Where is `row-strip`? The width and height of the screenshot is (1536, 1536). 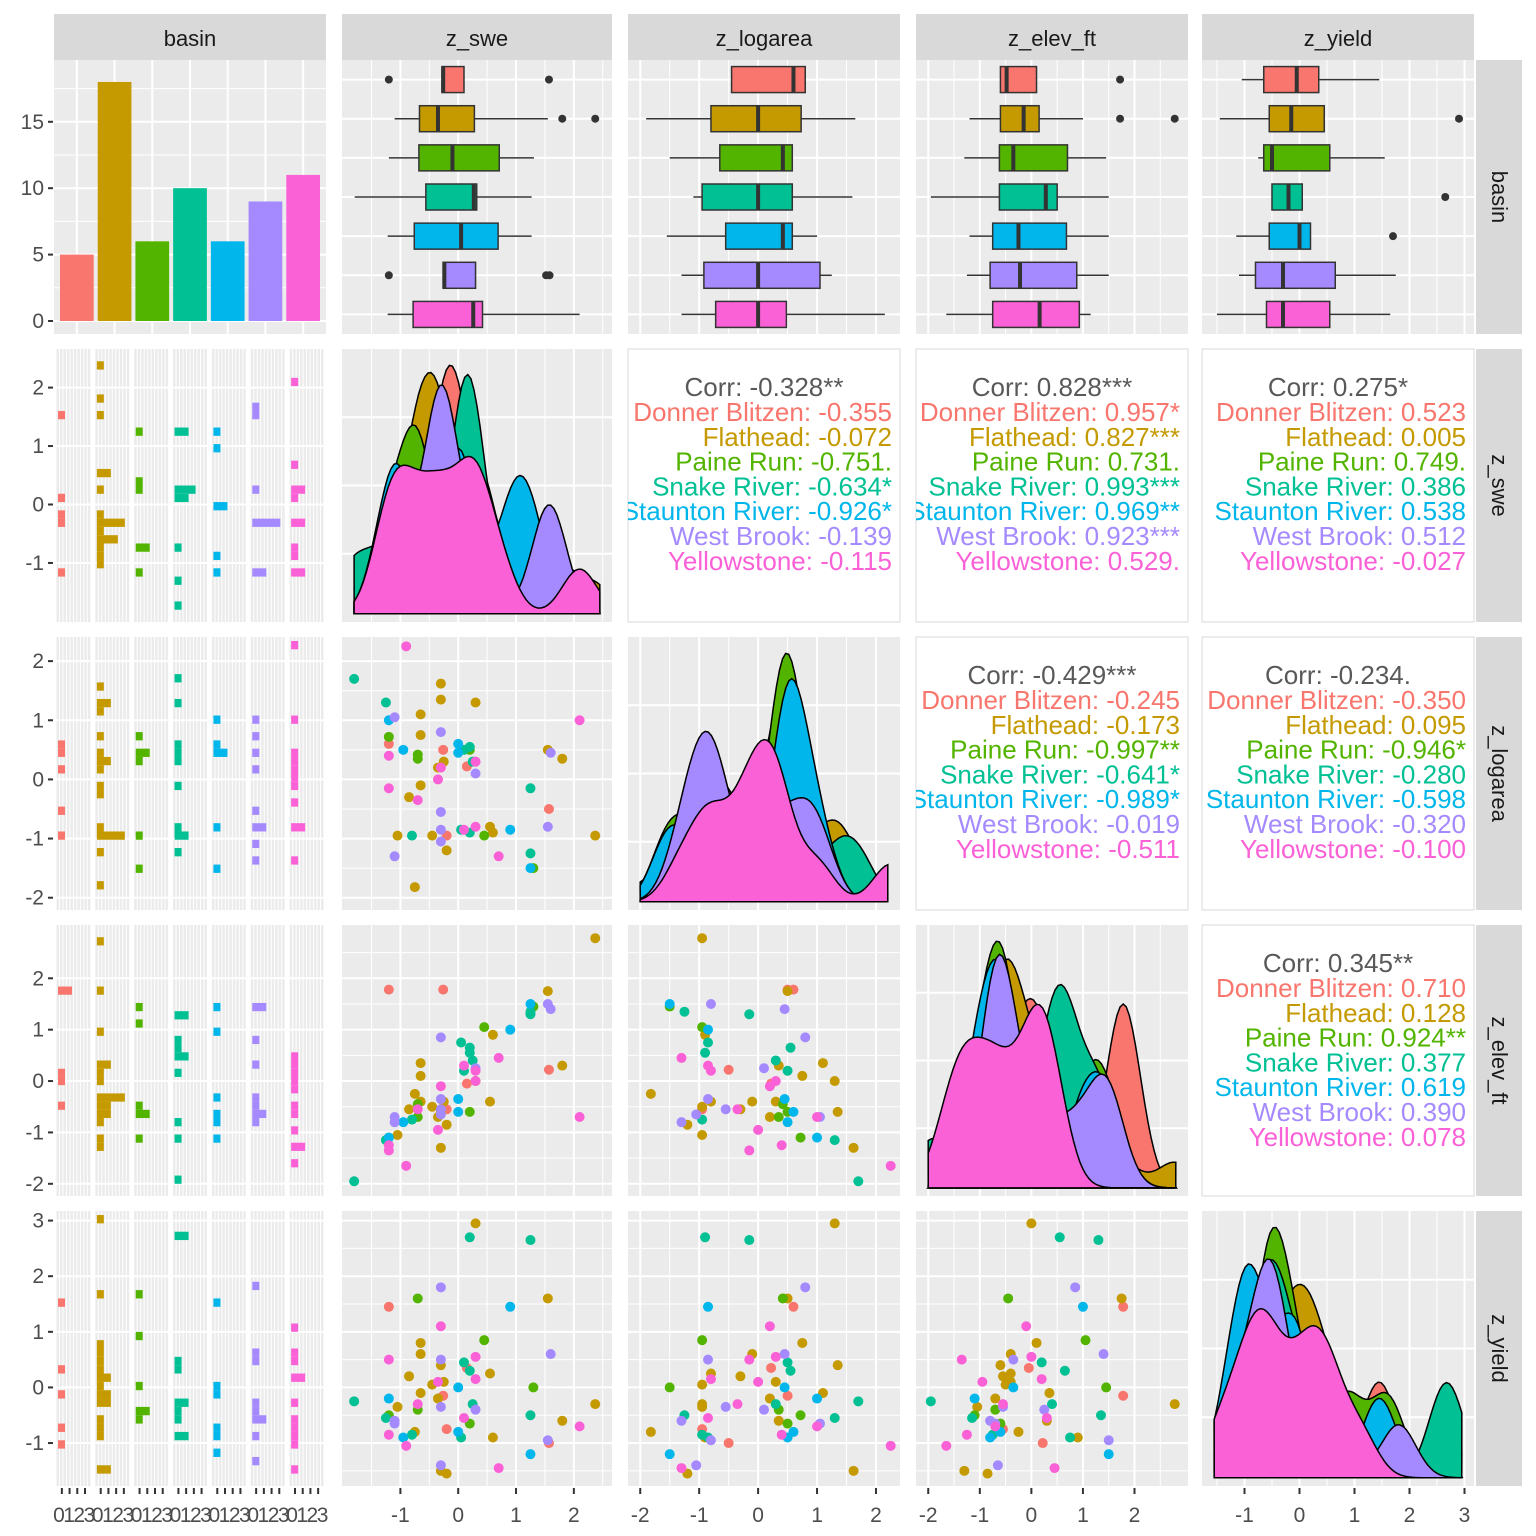 row-strip is located at coordinates (1499, 197).